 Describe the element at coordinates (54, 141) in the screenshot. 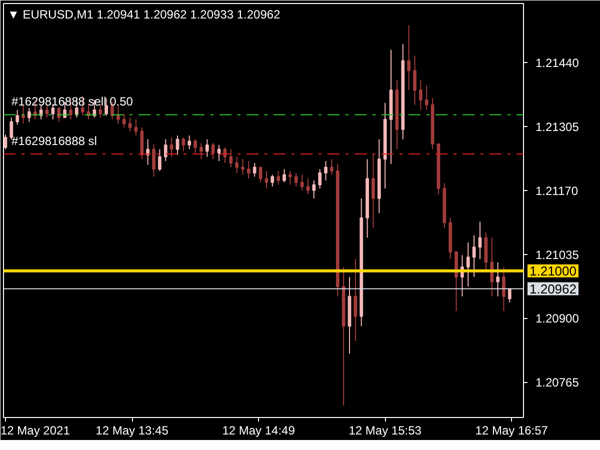

I see `ref-line-label: #1629816888 sl` at that location.